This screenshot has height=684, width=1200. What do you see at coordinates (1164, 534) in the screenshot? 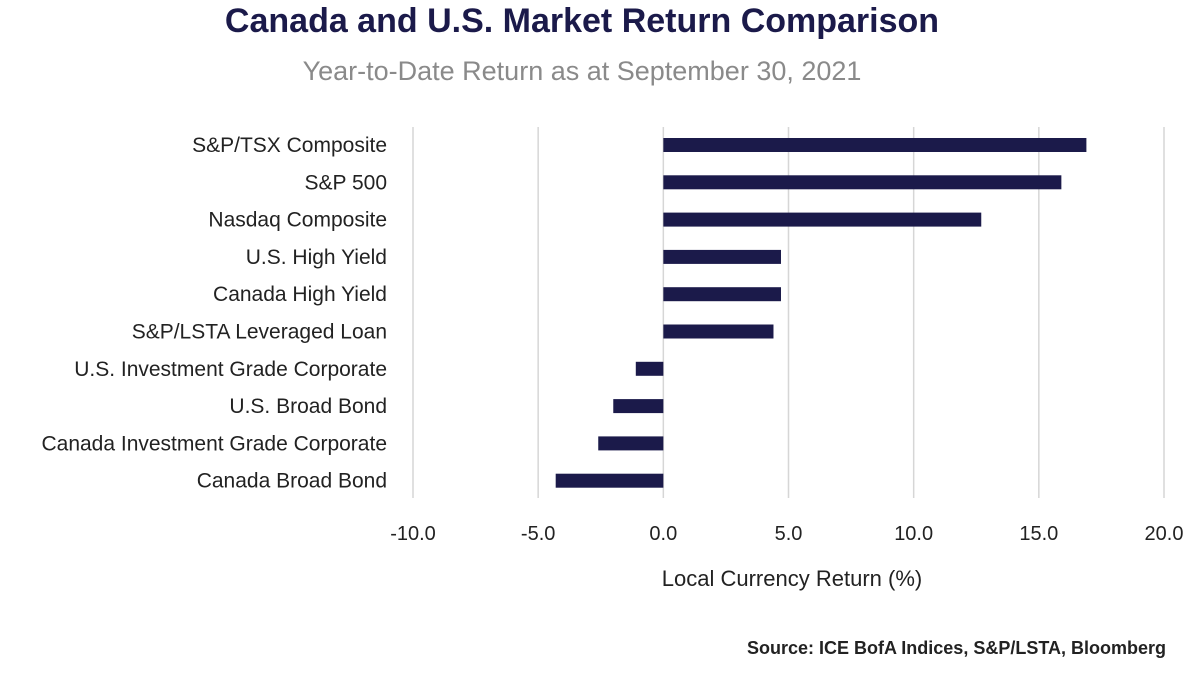
I see `x-tick-label: 20.0` at bounding box center [1164, 534].